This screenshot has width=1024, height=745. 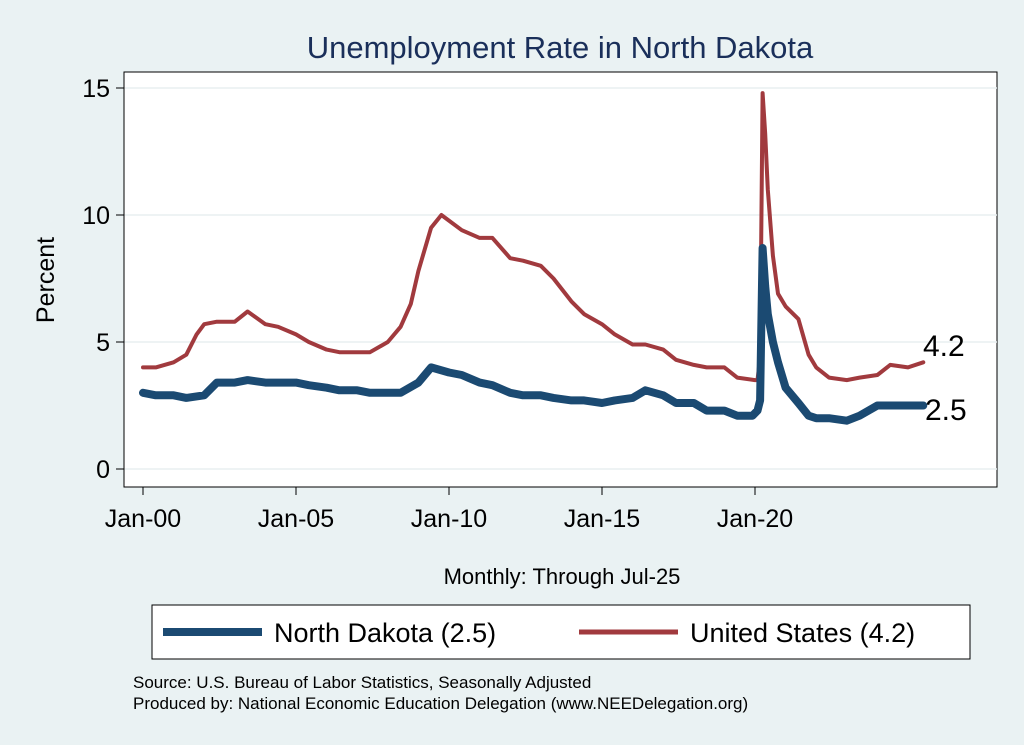 I want to click on x-tick-label: Jan-15, so click(x=602, y=519).